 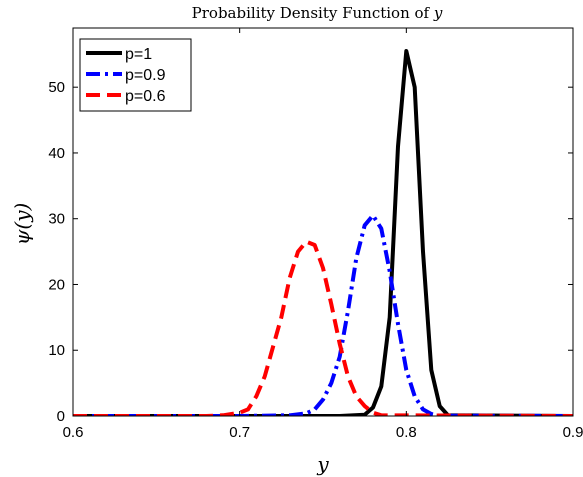 What do you see at coordinates (22, 224) in the screenshot?
I see `y-axis-label: ψ(y)` at bounding box center [22, 224].